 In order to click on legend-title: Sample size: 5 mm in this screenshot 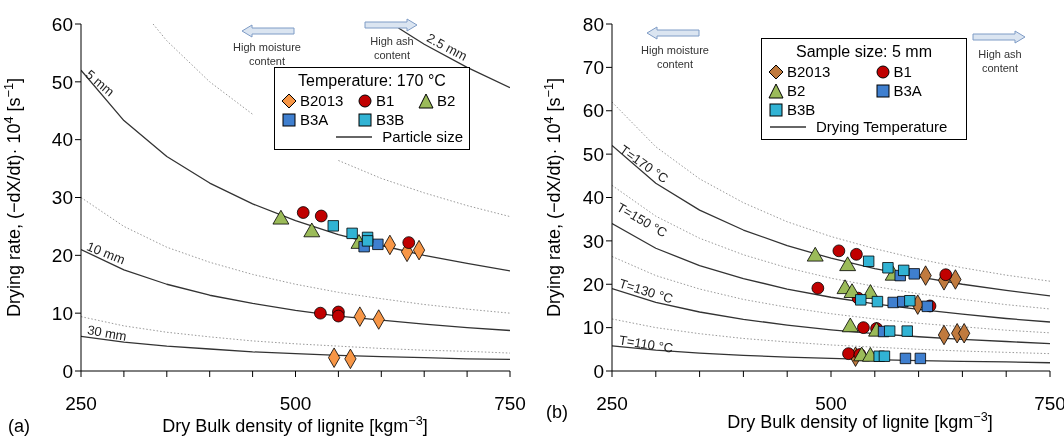, I will do `click(863, 52)`.